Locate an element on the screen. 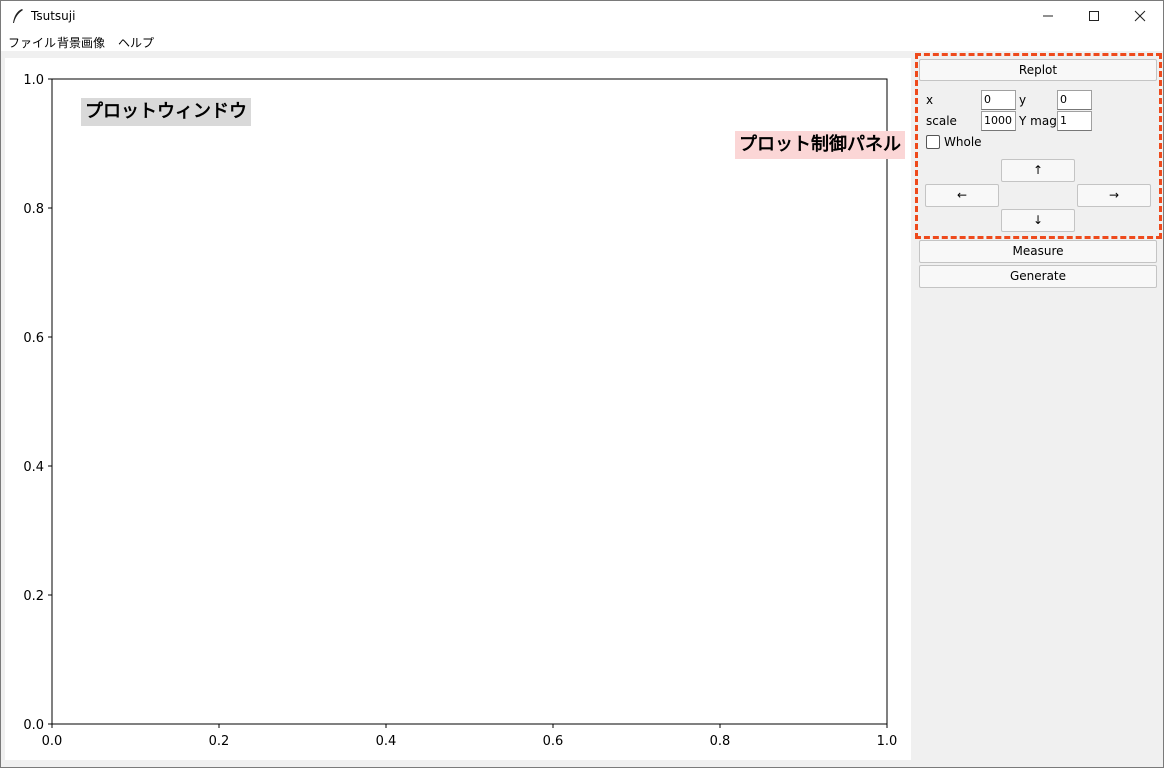 The width and height of the screenshot is (1164, 768). plot-window-annotation: プロットウィンドウ is located at coordinates (166, 112).